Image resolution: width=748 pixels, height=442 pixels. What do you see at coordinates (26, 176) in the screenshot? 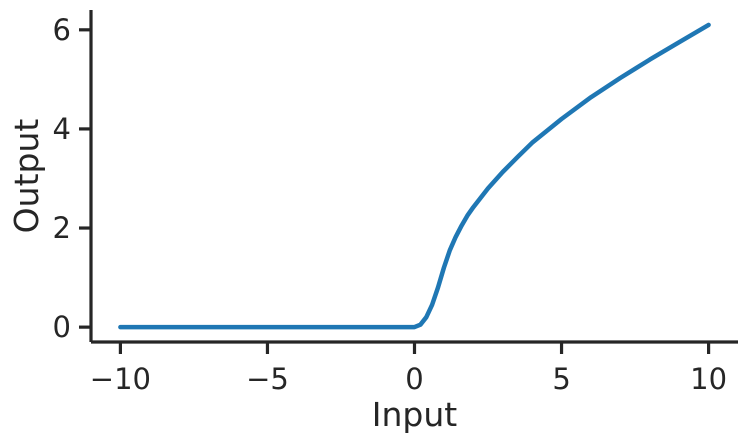
I see `y-axis-label: Output` at bounding box center [26, 176].